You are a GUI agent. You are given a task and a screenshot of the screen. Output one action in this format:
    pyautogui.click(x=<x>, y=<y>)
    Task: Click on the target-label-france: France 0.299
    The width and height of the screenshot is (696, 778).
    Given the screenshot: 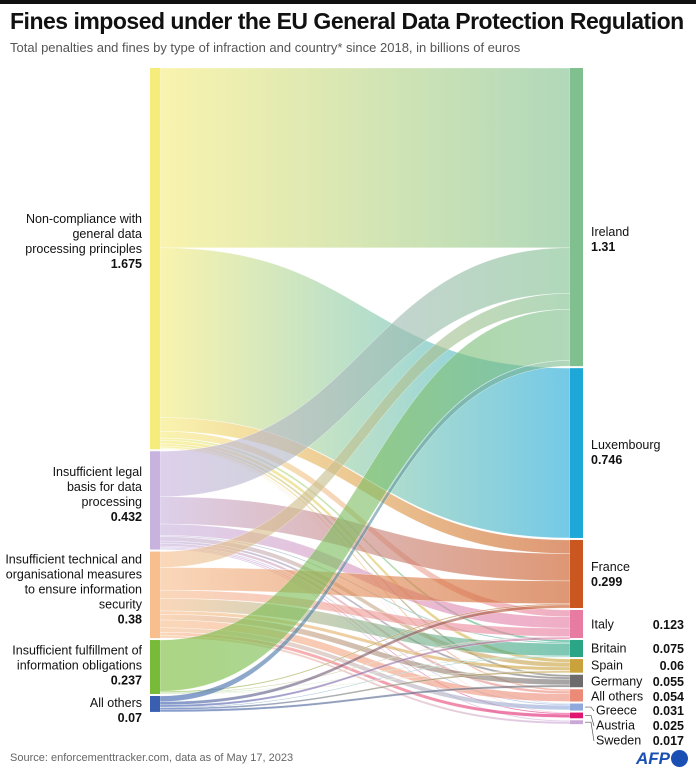 What is the action you would take?
    pyautogui.click(x=610, y=574)
    